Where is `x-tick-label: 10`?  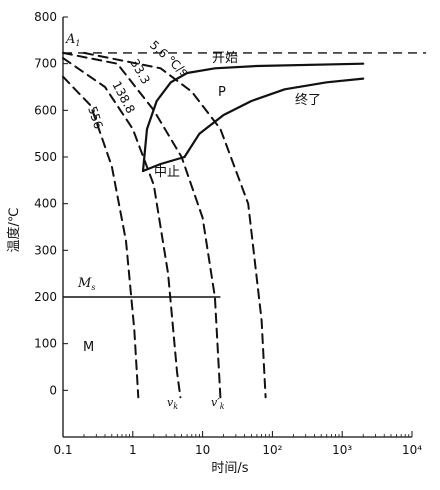 x-tick-label: 10 is located at coordinates (202, 450).